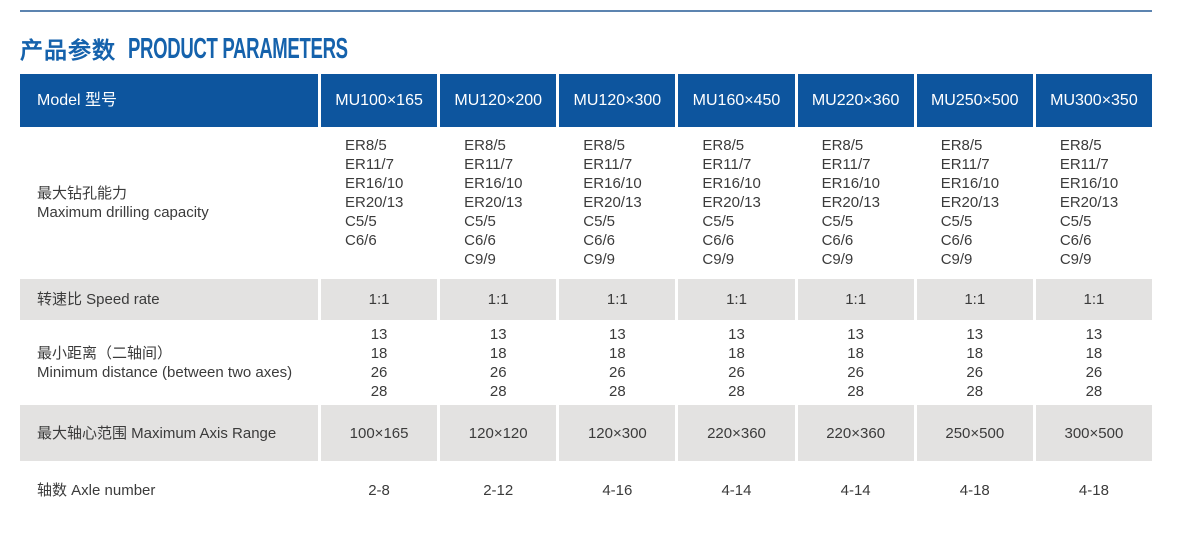 The height and width of the screenshot is (539, 1178). What do you see at coordinates (98, 299) in the screenshot?
I see `row-label: 转速比 Speed rate` at bounding box center [98, 299].